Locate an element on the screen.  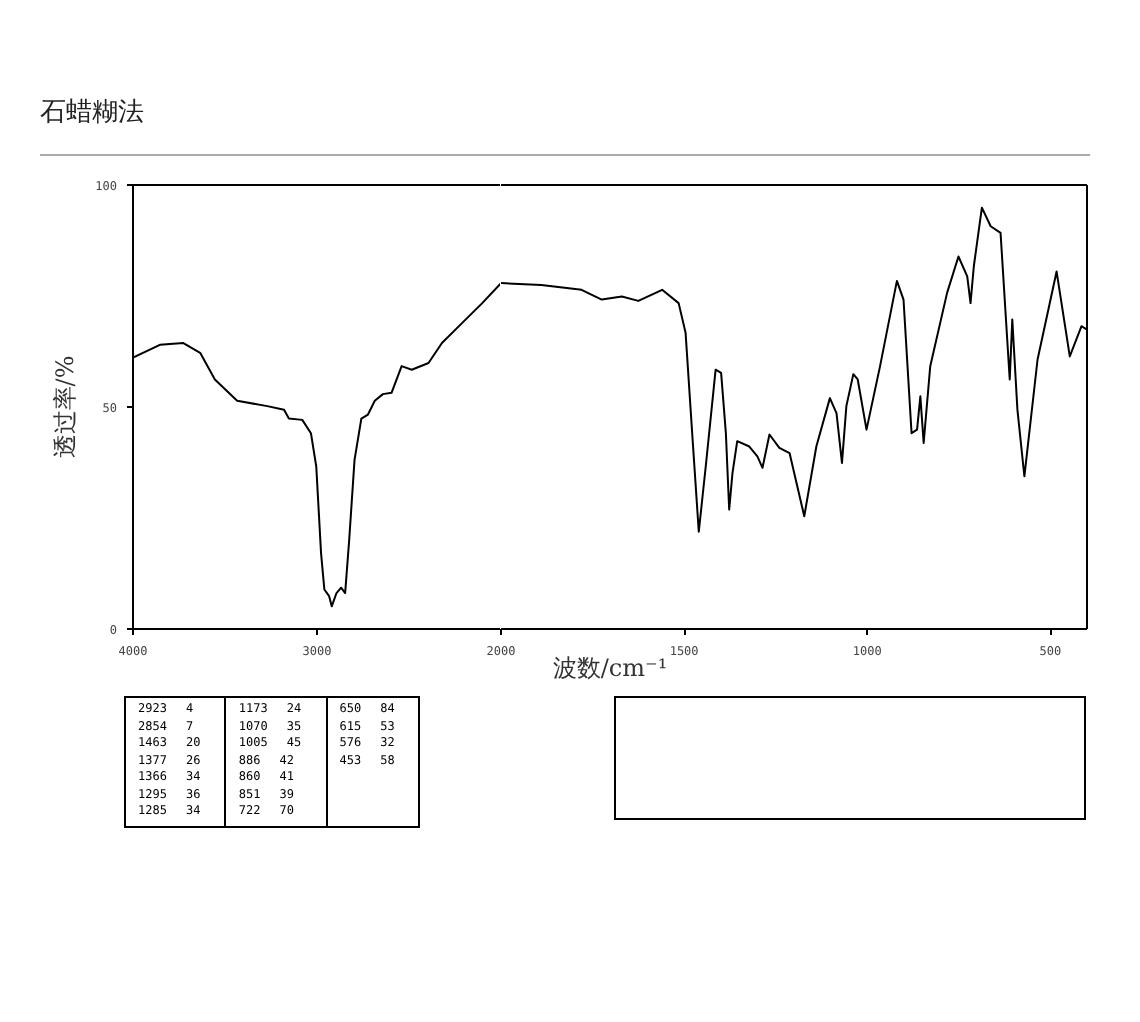
y-axis-title: 透过率/% is located at coordinates (65, 407).